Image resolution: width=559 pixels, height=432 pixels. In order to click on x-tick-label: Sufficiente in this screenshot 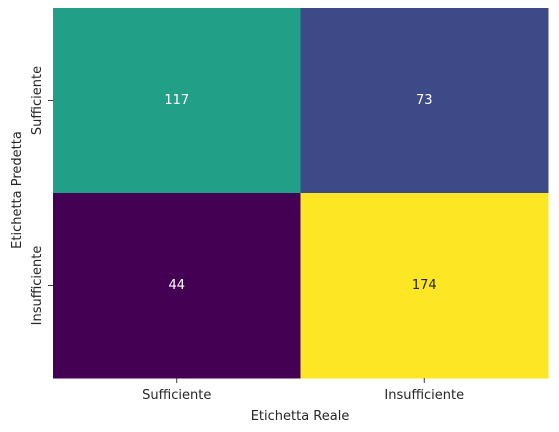, I will do `click(176, 395)`.